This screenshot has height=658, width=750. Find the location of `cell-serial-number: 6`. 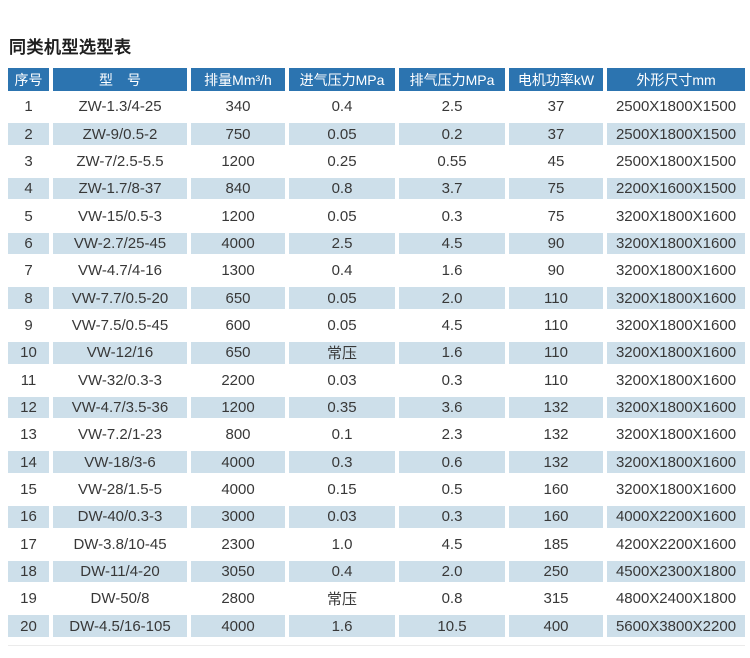

cell-serial-number: 6 is located at coordinates (28, 243).